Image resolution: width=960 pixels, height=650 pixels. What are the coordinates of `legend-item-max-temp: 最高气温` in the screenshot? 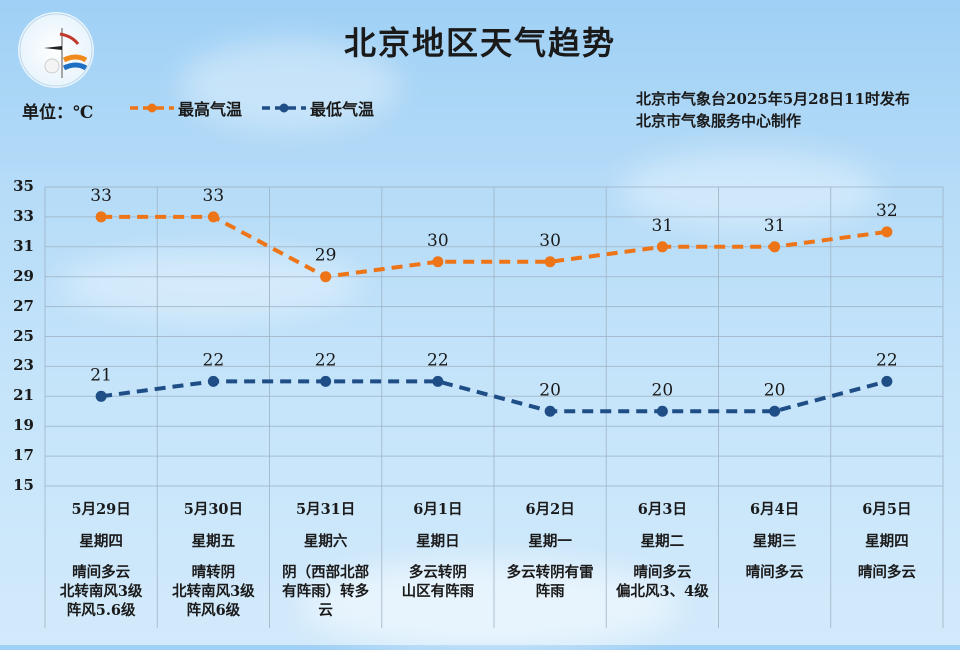 It's located at (186, 108).